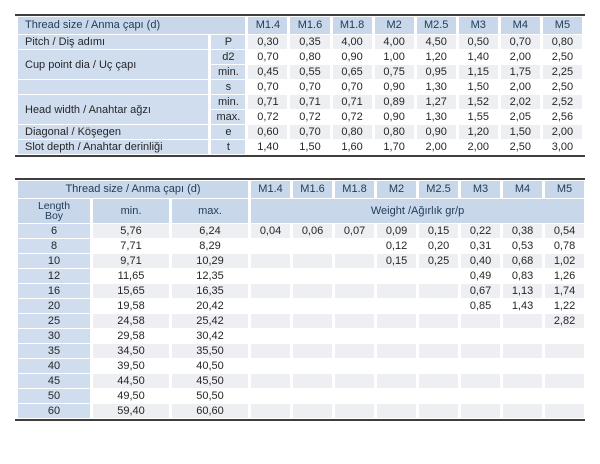 The image size is (600, 464). I want to click on max-cell: 40,50, so click(210, 366).